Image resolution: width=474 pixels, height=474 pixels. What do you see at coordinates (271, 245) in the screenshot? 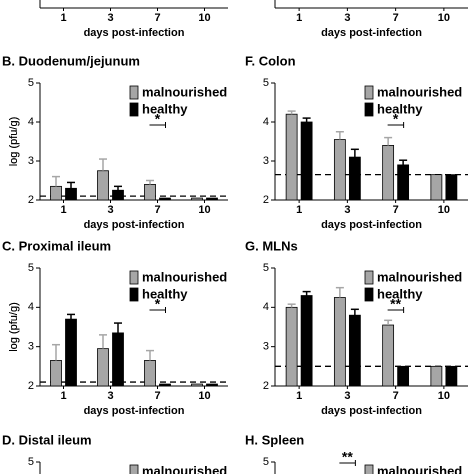
I see `panel-title: G. MLNs` at bounding box center [271, 245].